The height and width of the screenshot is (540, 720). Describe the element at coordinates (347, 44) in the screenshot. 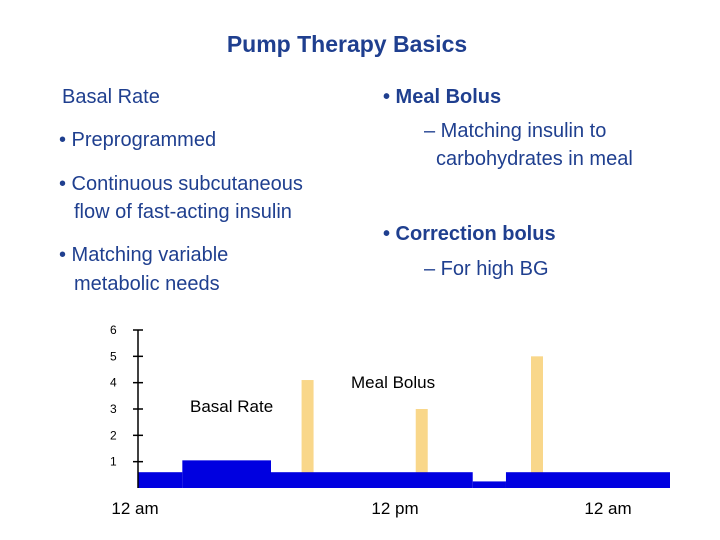

I see `page-title: Pump Therapy Basics` at that location.